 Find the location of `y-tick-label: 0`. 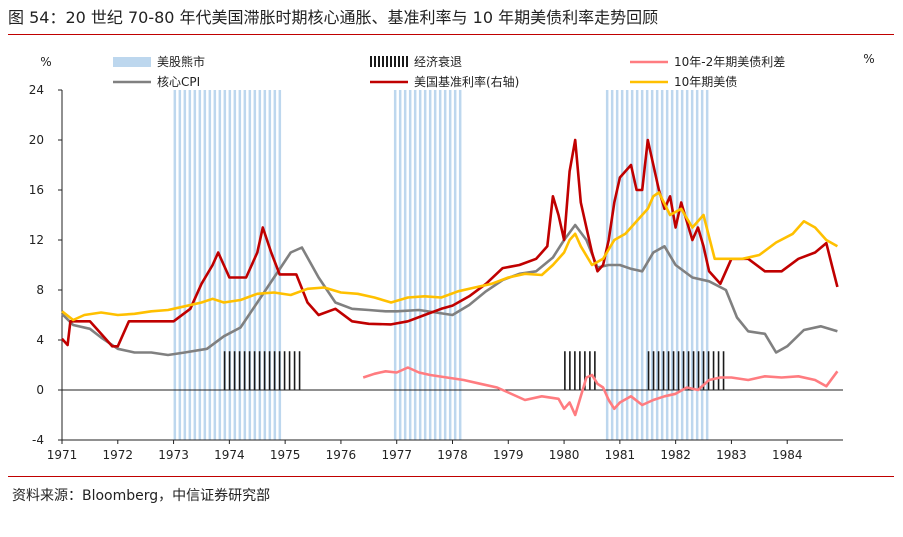

y-tick-label: 0 is located at coordinates (40, 390).